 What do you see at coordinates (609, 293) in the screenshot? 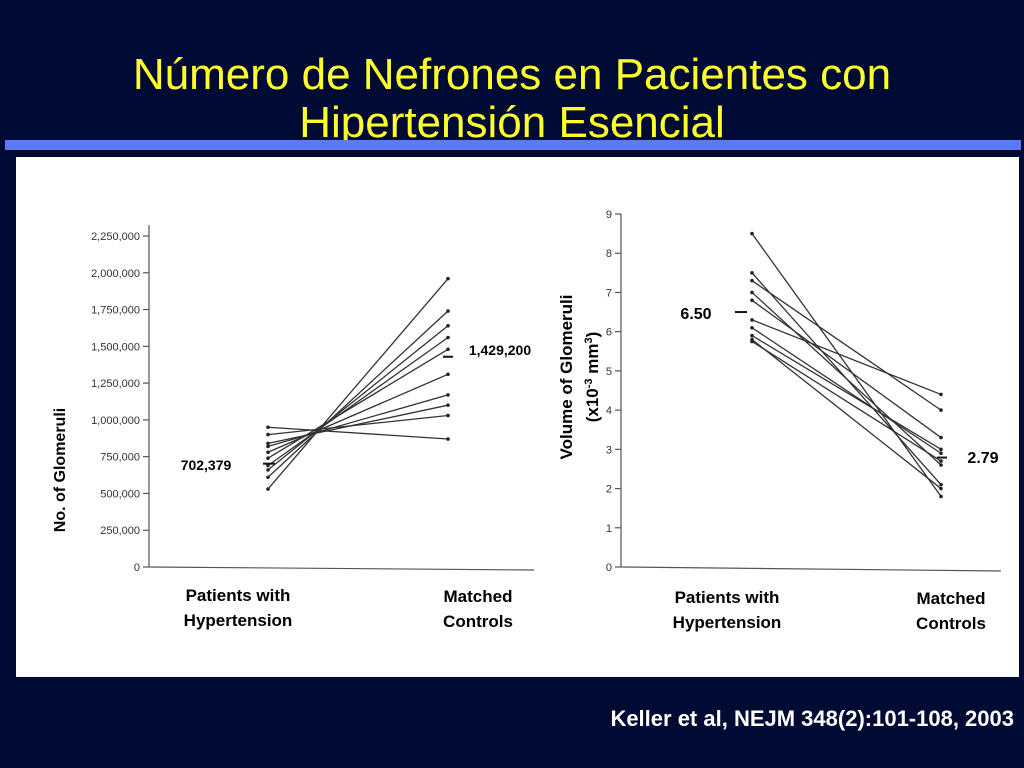
I see `y-tick-label: 7` at bounding box center [609, 293].